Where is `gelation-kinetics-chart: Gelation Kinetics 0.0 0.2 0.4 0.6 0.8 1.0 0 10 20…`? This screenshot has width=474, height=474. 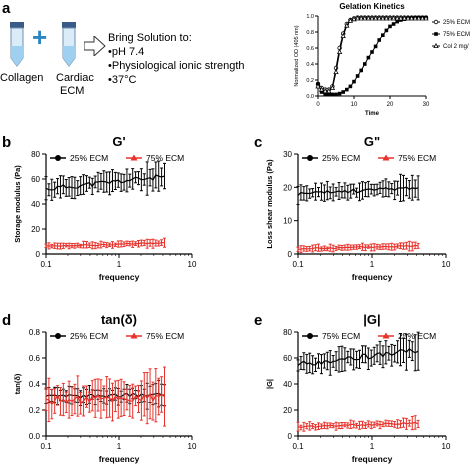
gelation-kinetics-chart: Gelation Kinetics 0.0 0.2 0.4 0.6 0.8 1.0 0 10 20… is located at coordinates (382, 59).